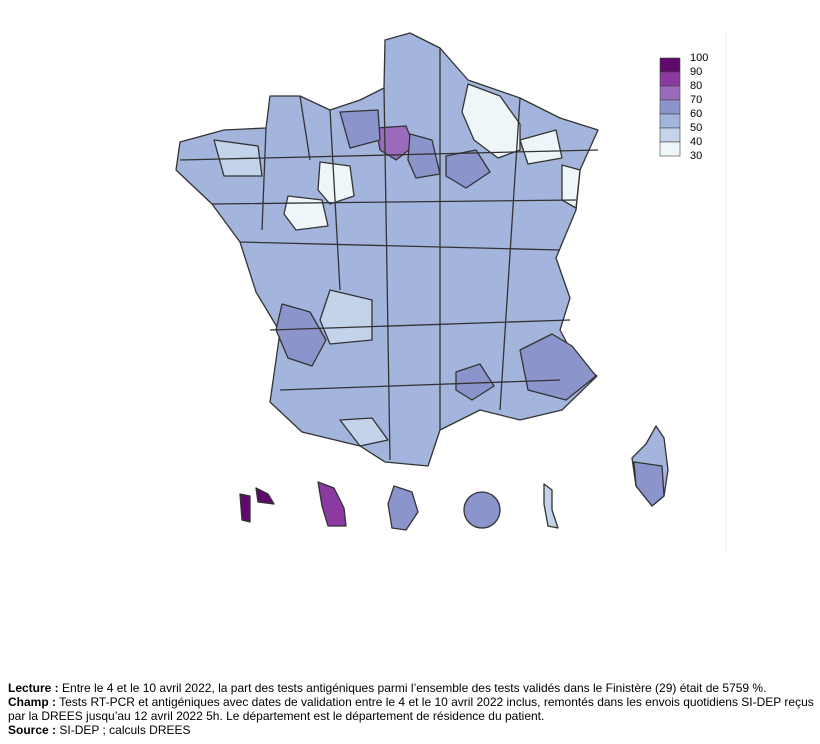 This screenshot has width=820, height=744. I want to click on legend-label: 90, so click(696, 72).